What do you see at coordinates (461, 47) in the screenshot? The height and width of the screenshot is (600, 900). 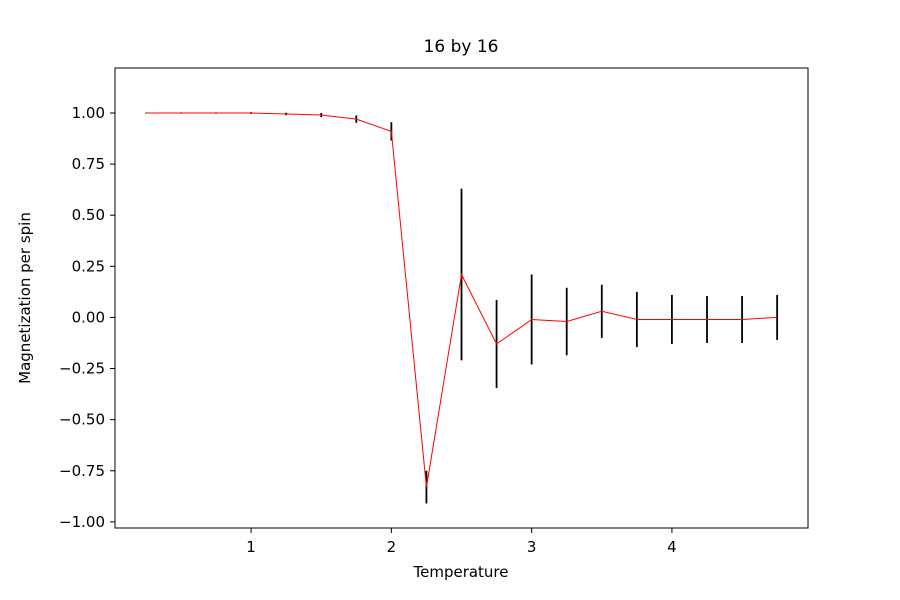 I see `chart-title: 16 by 16` at bounding box center [461, 47].